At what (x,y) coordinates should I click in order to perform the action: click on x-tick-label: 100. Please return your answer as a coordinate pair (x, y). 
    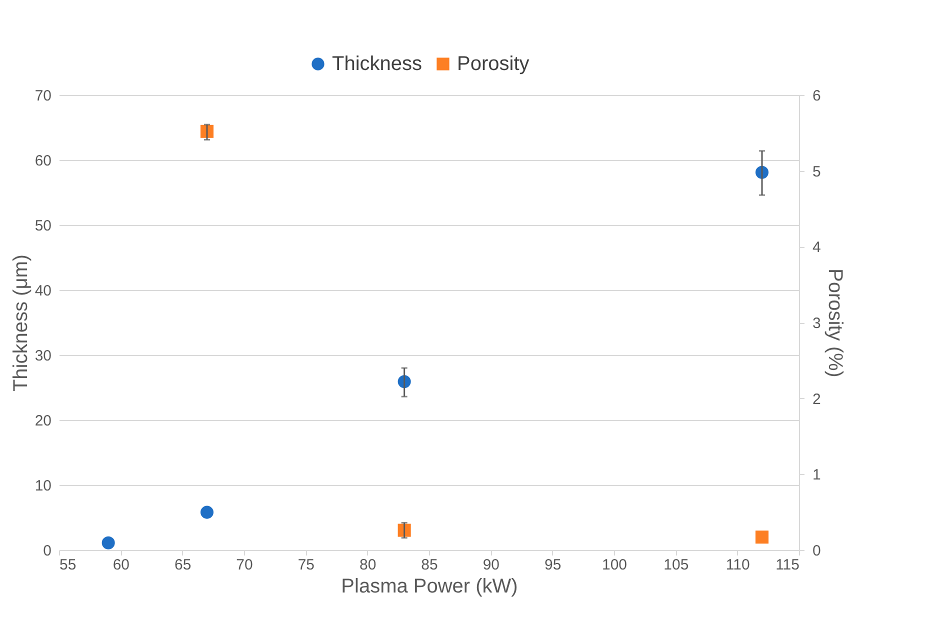
    Looking at the image, I should click on (615, 565).